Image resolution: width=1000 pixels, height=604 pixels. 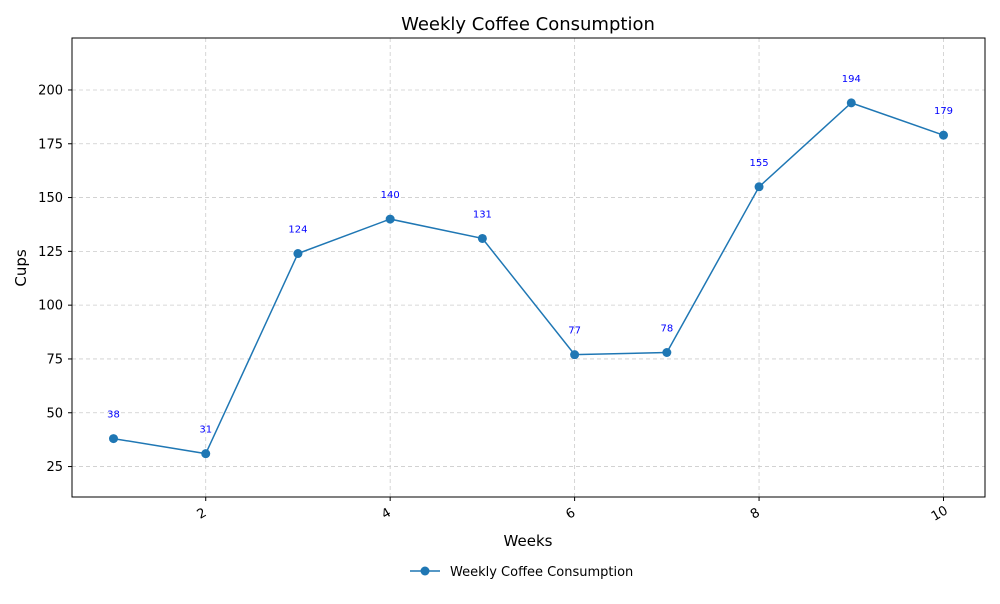 I want to click on data-label: 31, so click(x=205, y=430).